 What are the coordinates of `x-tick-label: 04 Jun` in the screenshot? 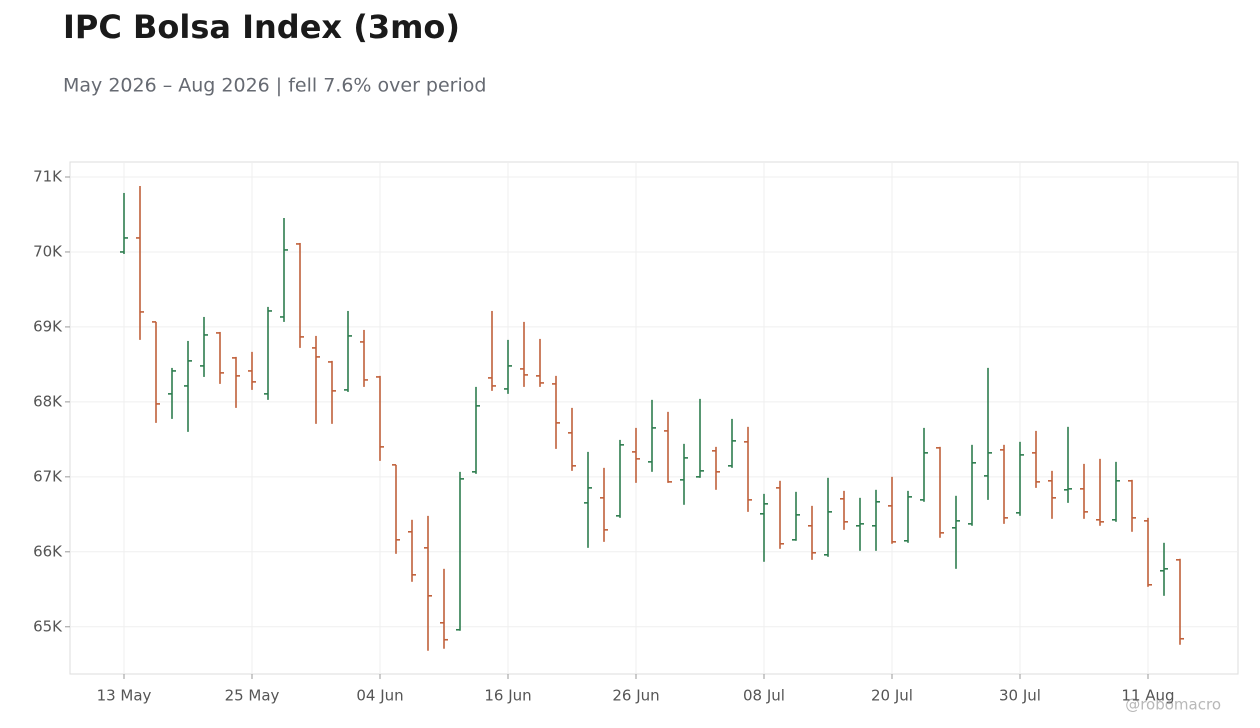 It's located at (379, 696).